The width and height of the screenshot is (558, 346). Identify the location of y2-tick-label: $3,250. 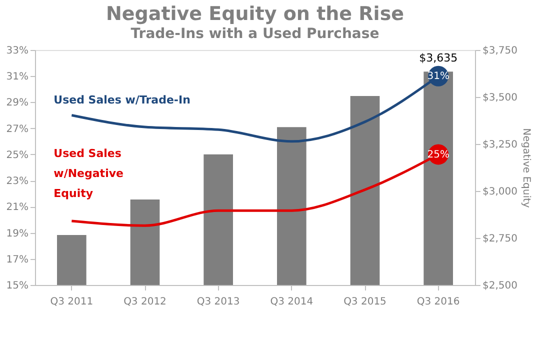
(500, 145).